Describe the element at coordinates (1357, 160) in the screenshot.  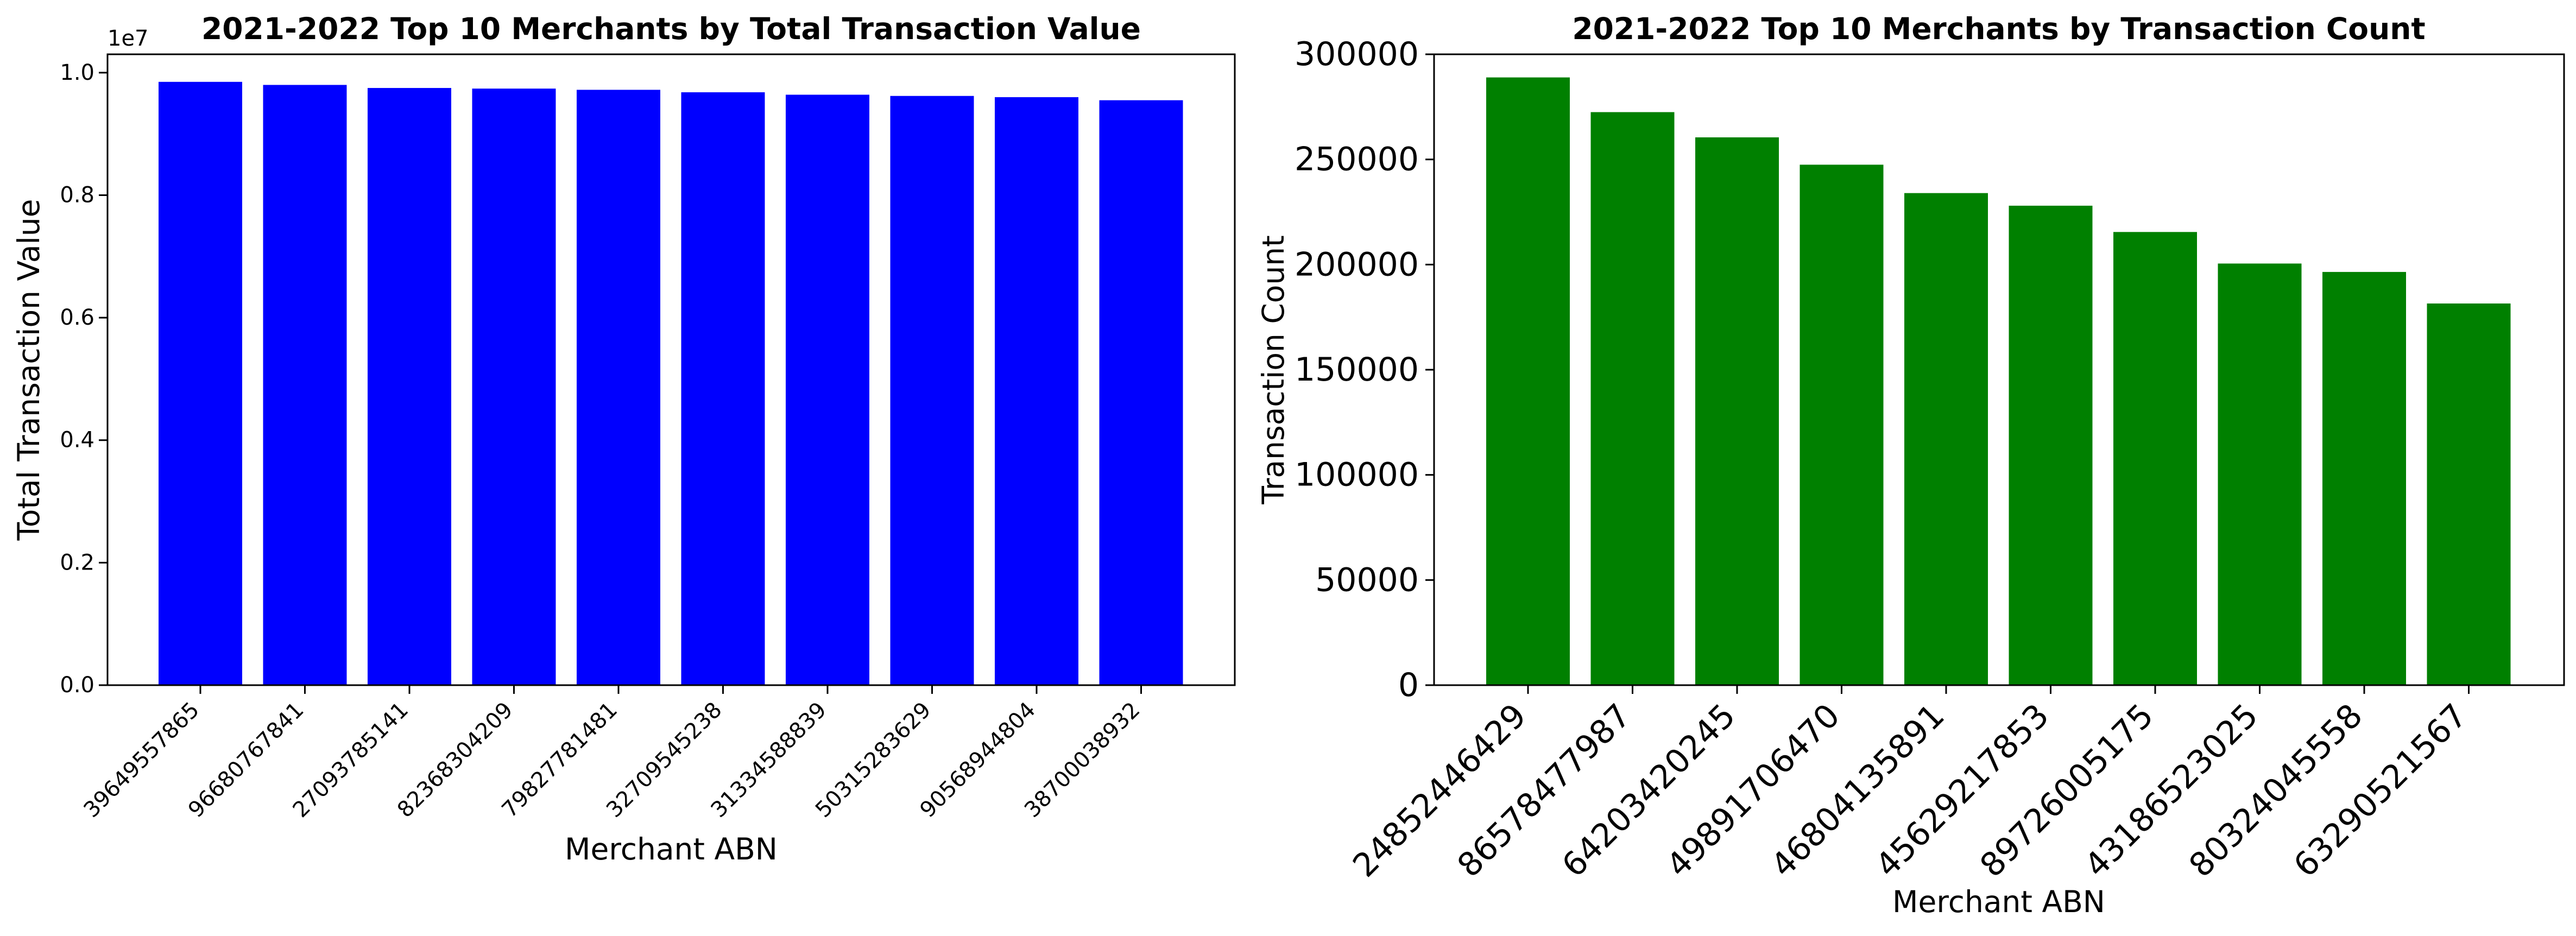
I see `y-tick-label: 250000` at that location.